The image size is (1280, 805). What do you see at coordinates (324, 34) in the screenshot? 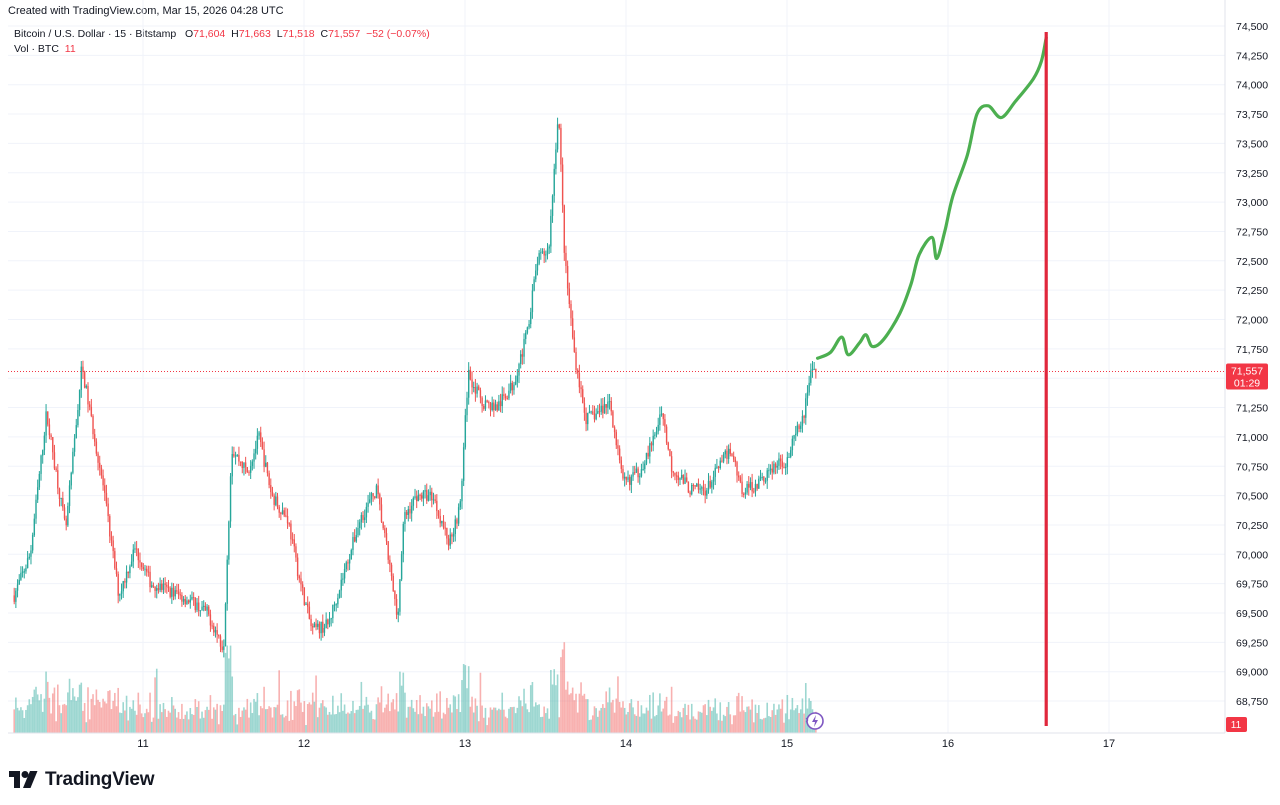
I see `close-label: C` at bounding box center [324, 34].